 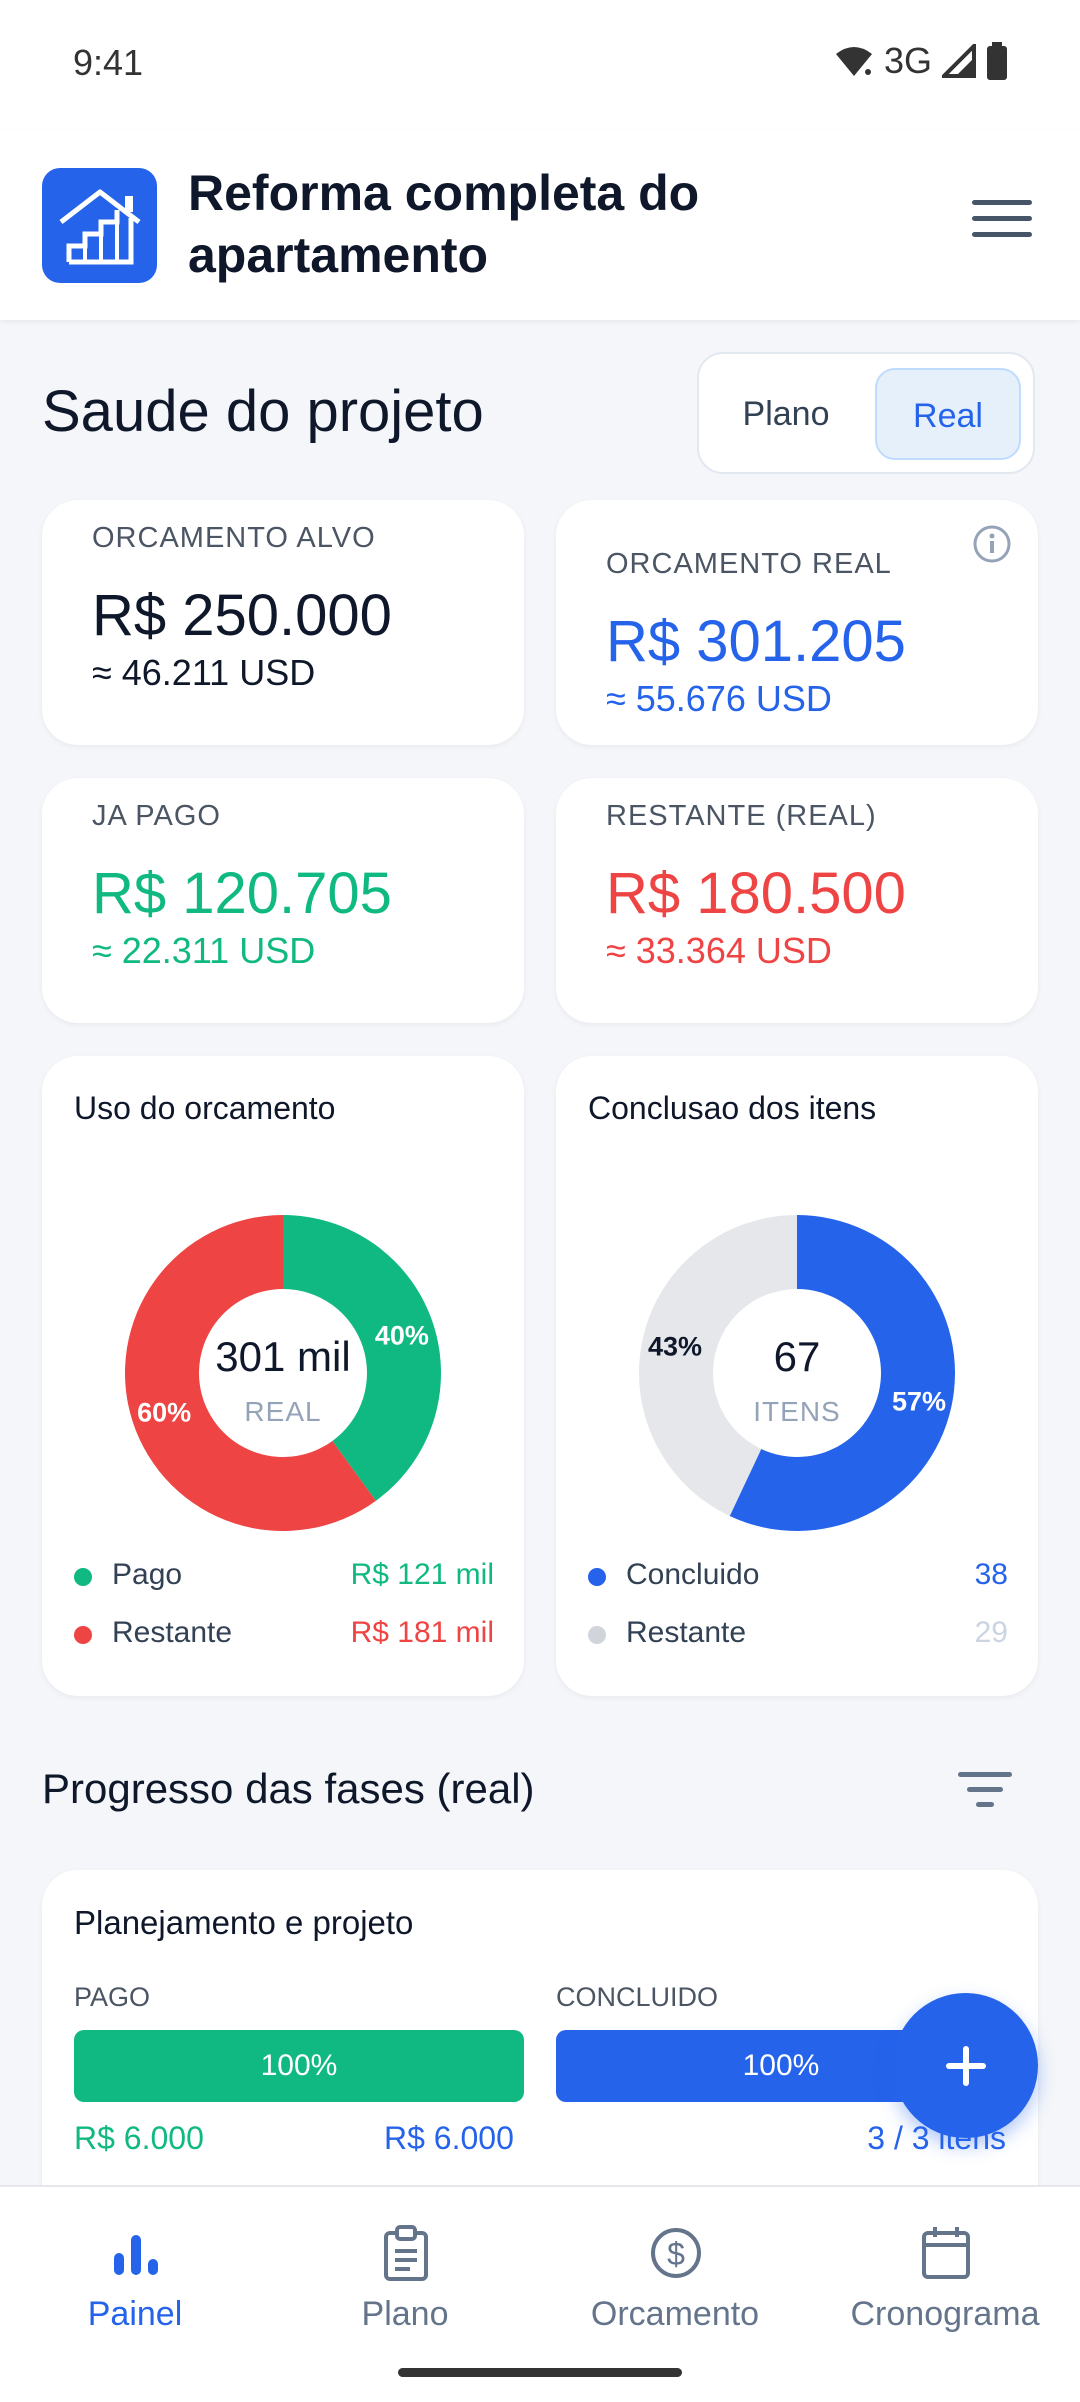 What do you see at coordinates (282, 1356) in the screenshot?
I see `donut-center-value: 301 mil` at bounding box center [282, 1356].